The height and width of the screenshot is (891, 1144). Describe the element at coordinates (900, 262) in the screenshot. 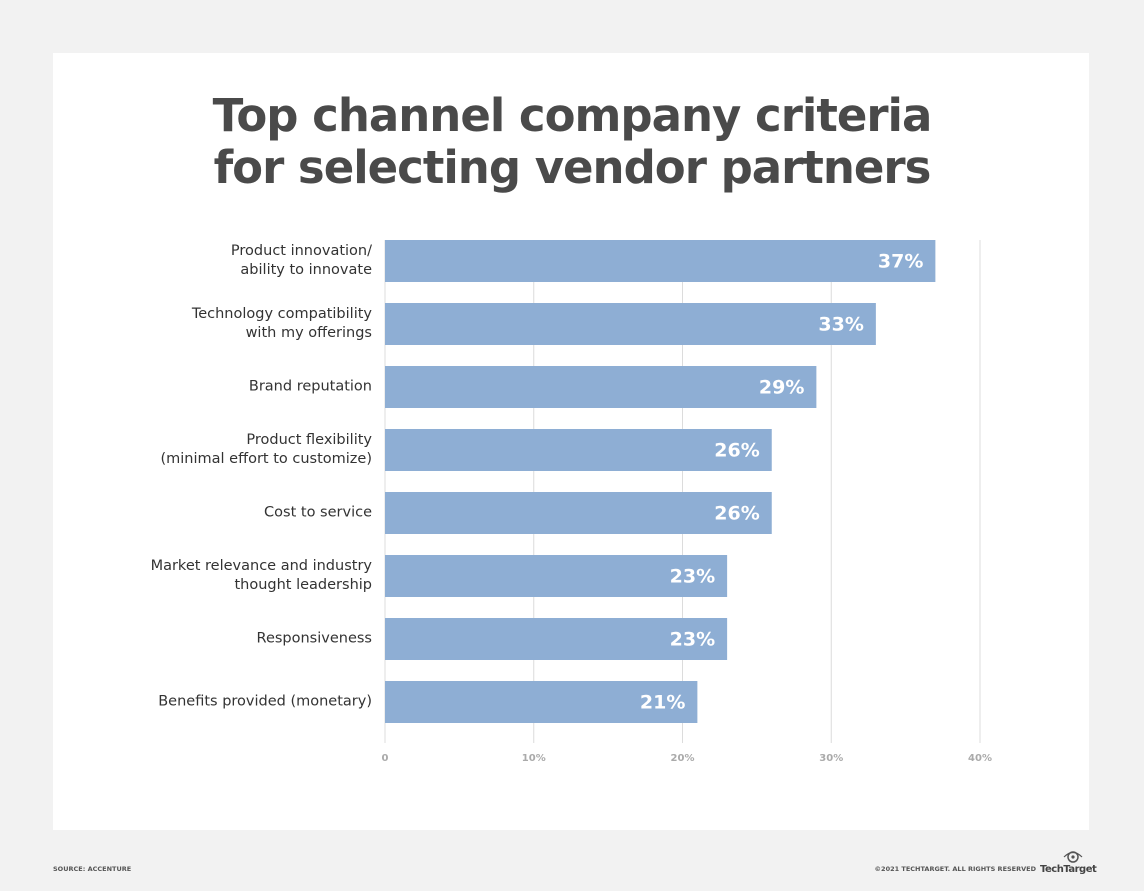

I see `value-label: 37%` at that location.